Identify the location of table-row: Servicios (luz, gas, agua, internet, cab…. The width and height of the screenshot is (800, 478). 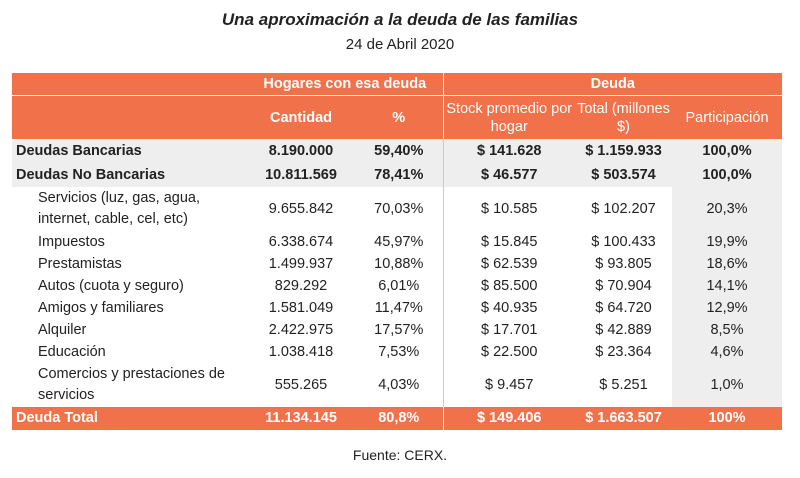
(397, 209).